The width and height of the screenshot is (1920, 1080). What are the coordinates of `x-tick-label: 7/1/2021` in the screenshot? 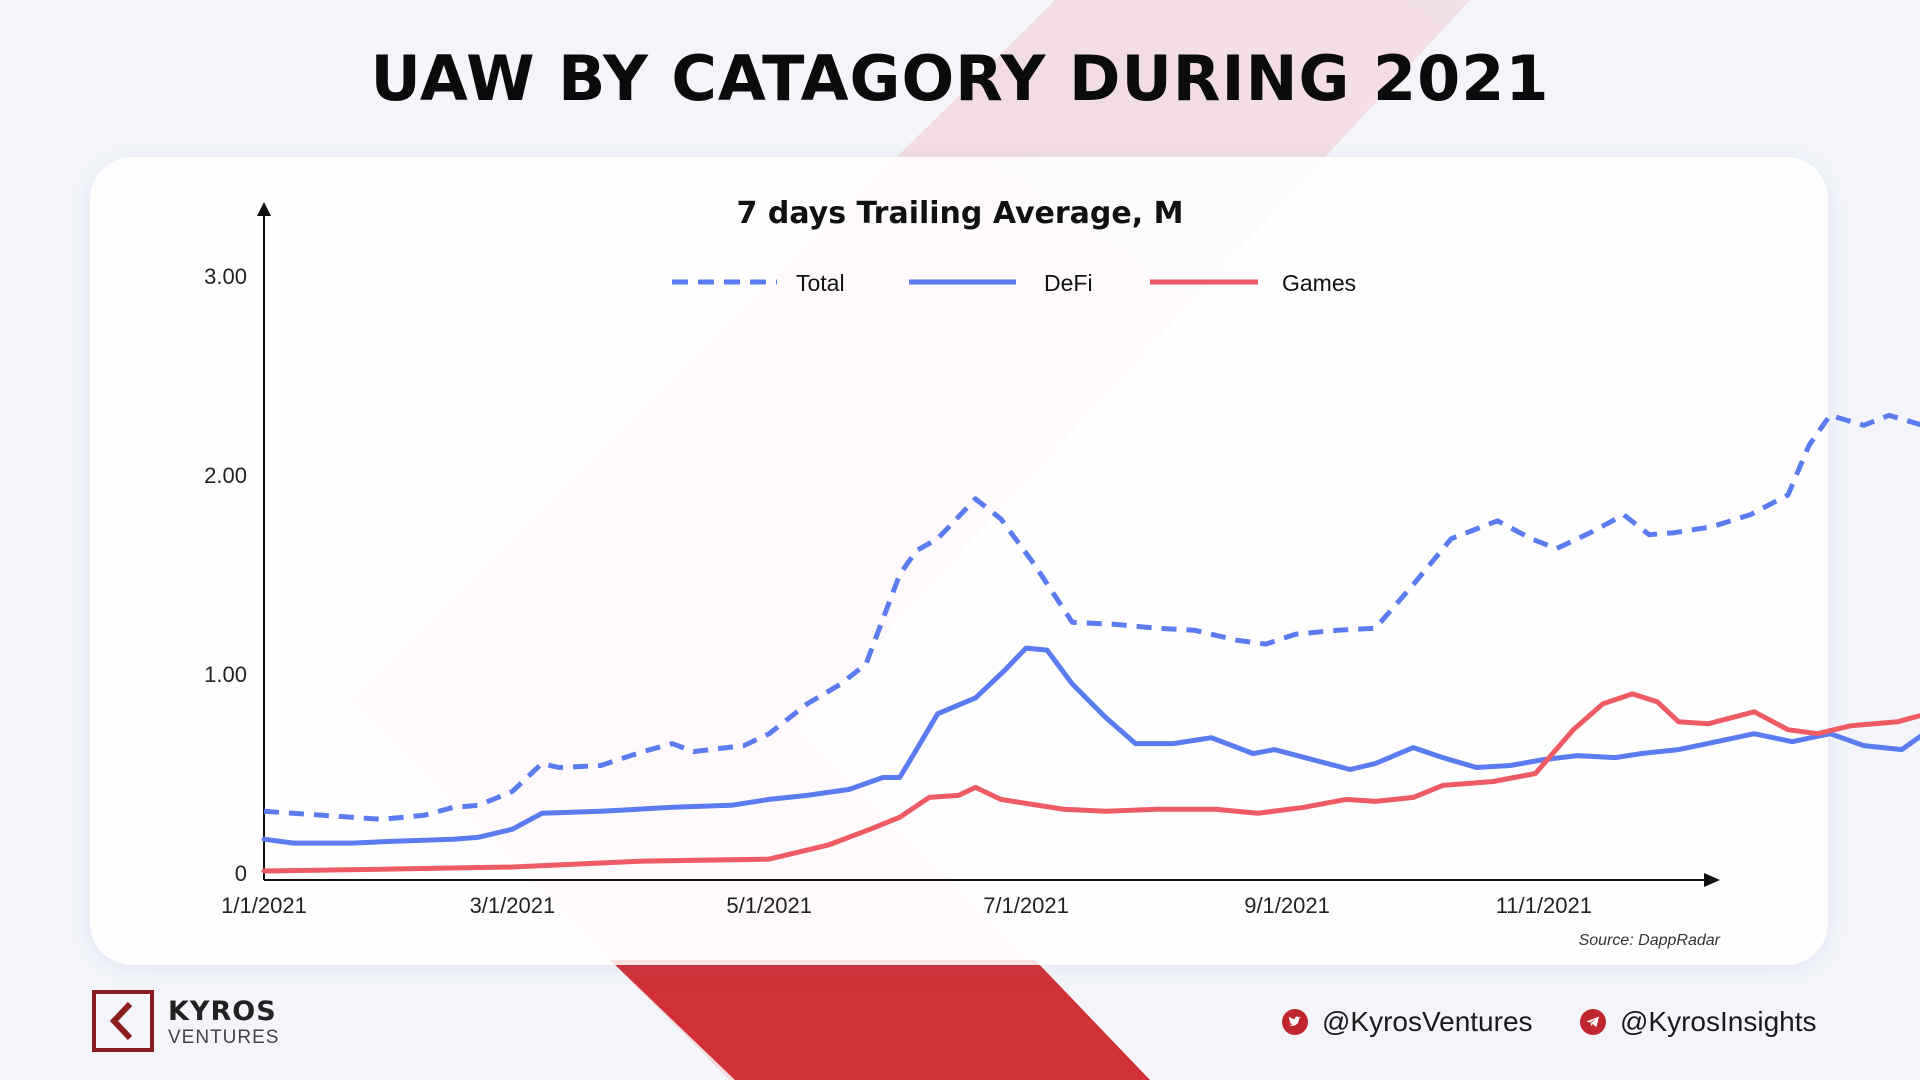 It's located at (1026, 905).